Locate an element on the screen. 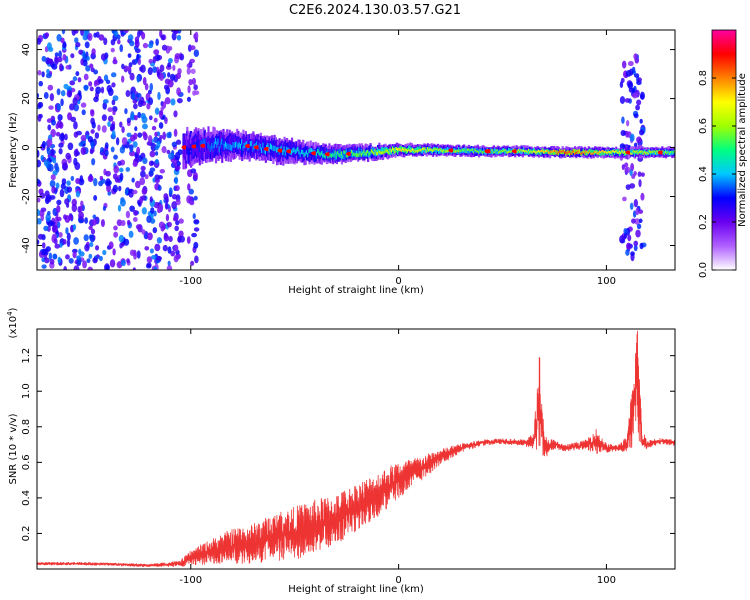 The height and width of the screenshot is (600, 750). figure-title: C2E6.2024.130.03.57.G21 is located at coordinates (375, 10).